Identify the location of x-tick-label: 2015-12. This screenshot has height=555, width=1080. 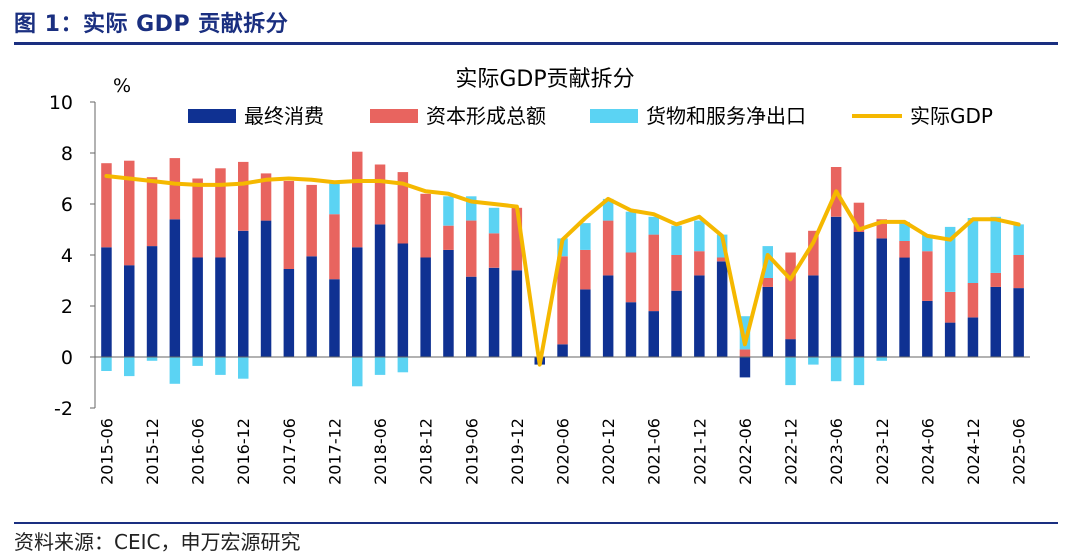
(152, 451).